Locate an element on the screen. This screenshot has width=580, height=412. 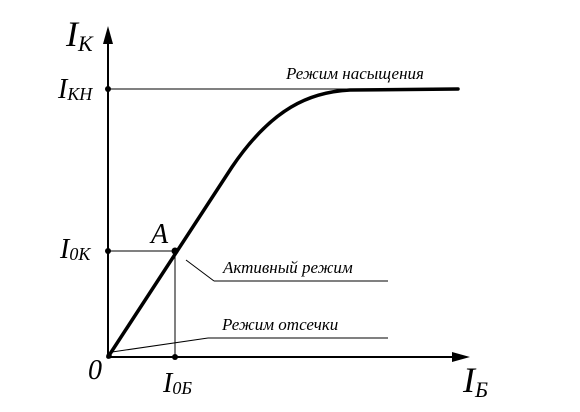
tick-ikn-label: IКН is located at coordinates (75, 89).